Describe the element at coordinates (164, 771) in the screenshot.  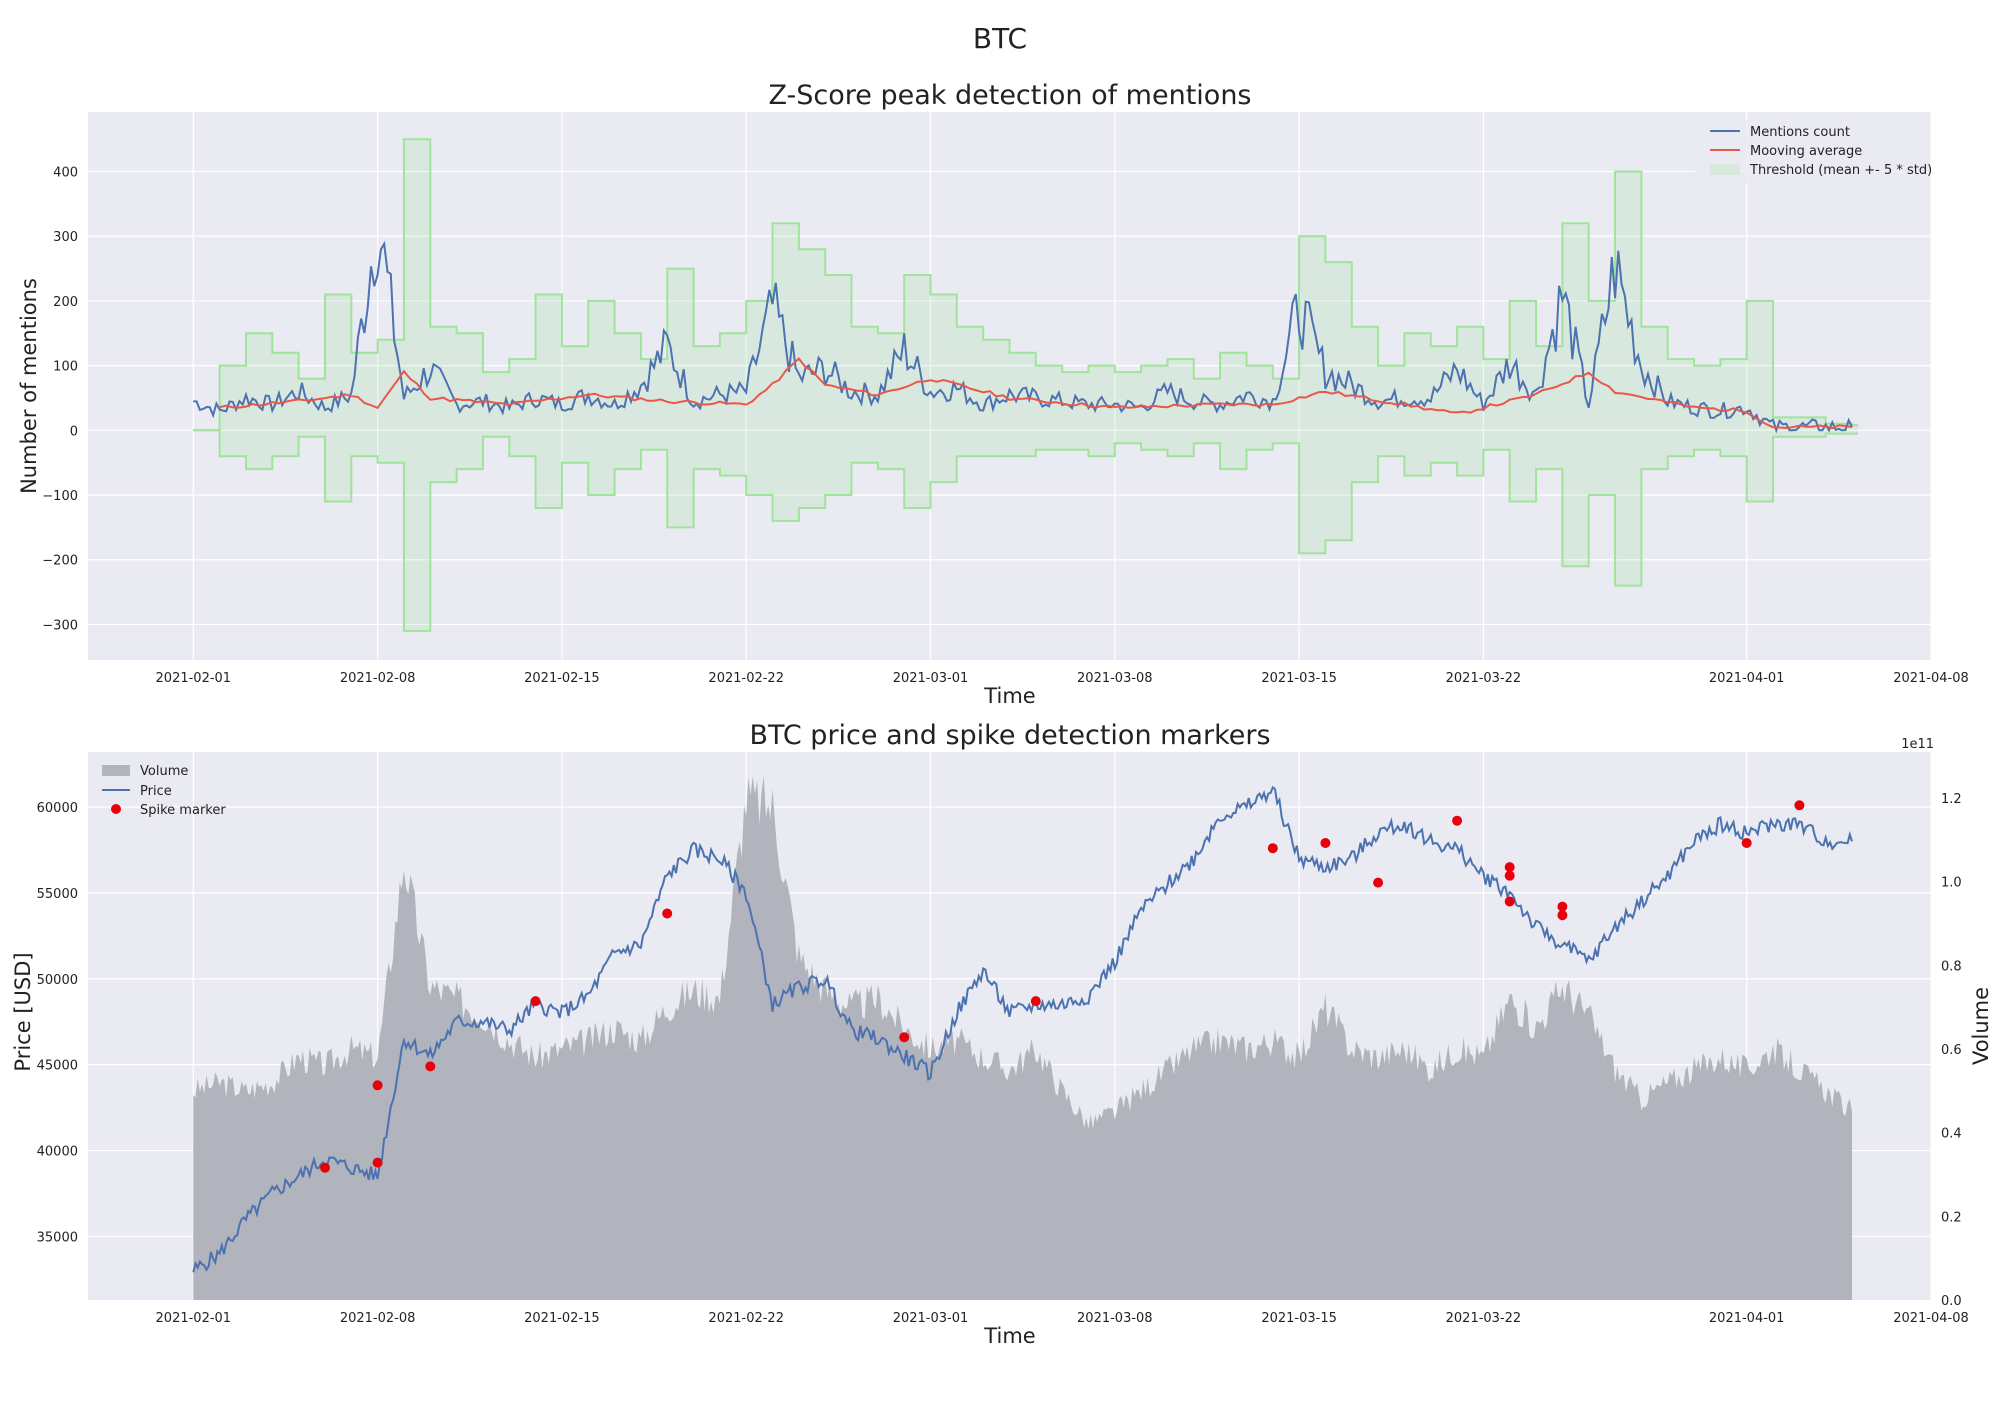
I see `legend-label-volume: Volume` at that location.